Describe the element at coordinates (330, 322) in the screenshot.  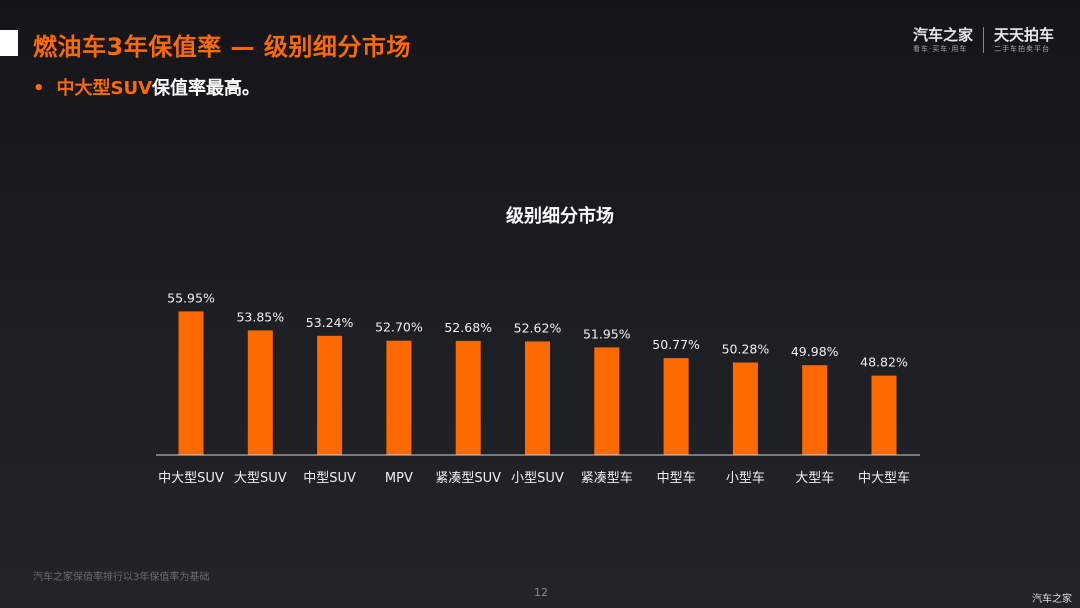
I see `bar-value-label: 53.24%` at that location.